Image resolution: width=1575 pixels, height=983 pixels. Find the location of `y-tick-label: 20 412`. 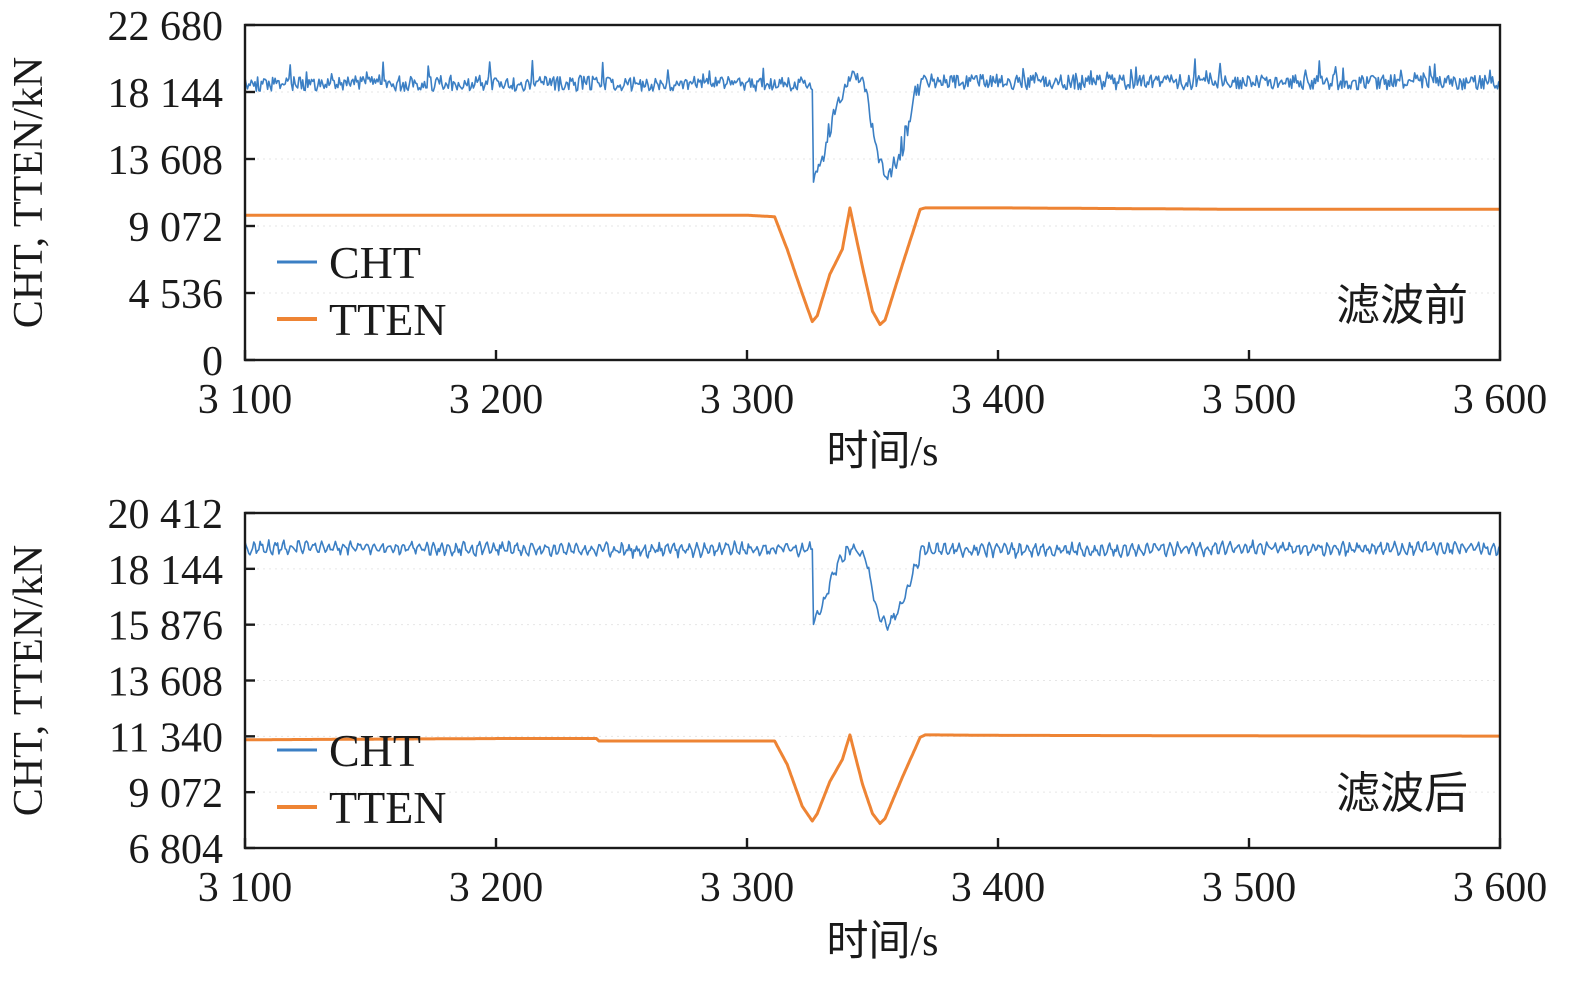

y-tick-label: 20 412 is located at coordinates (166, 515).